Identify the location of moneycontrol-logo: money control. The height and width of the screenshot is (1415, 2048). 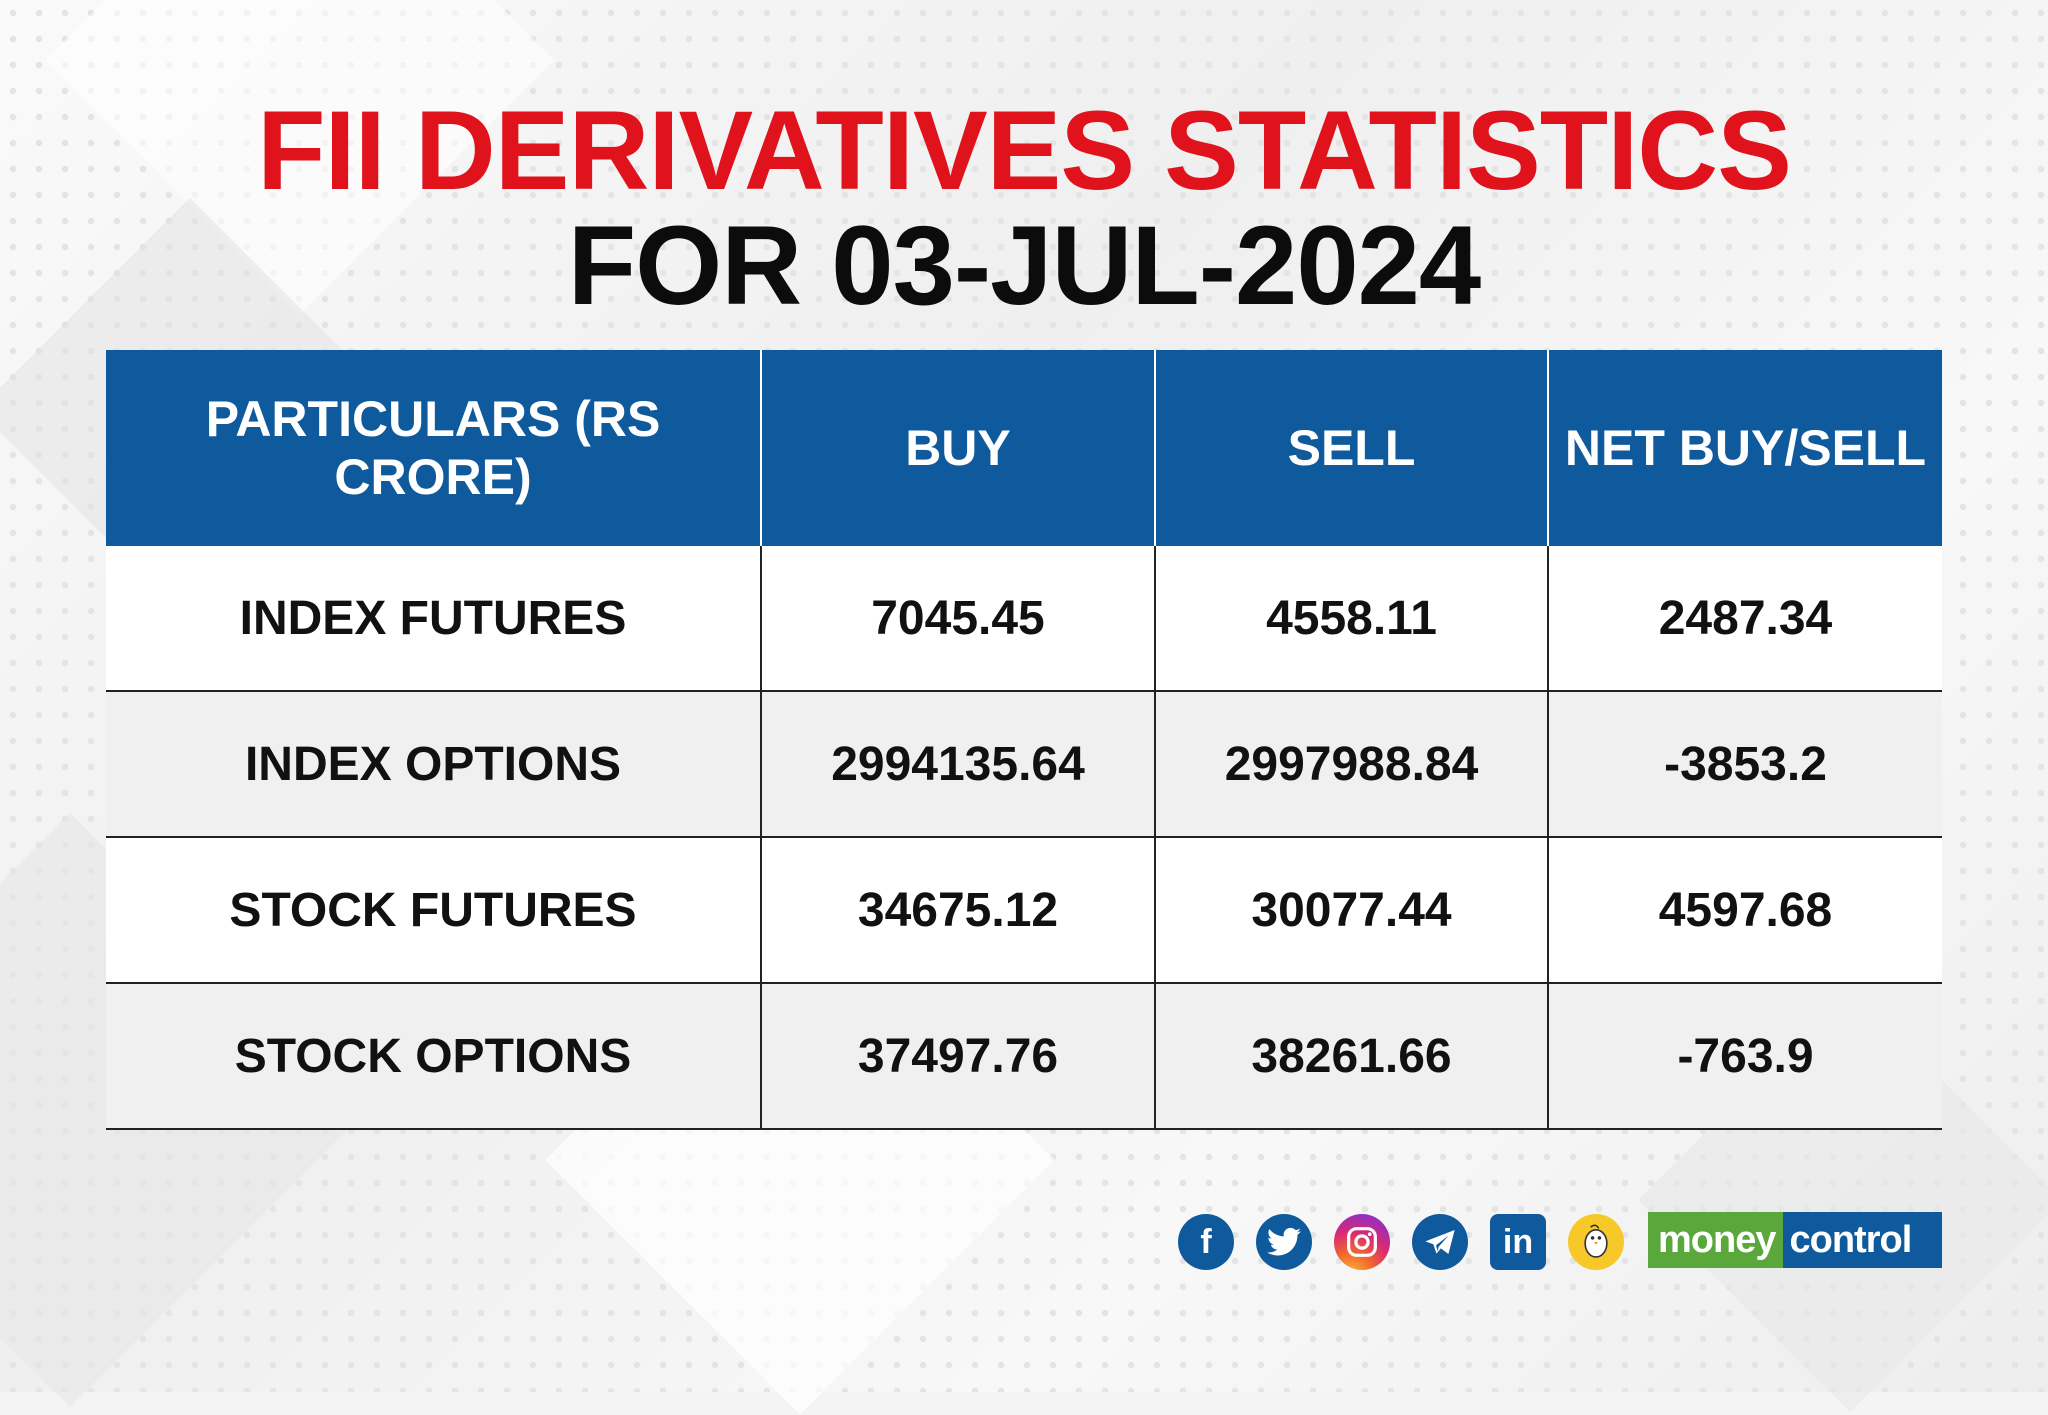
(1795, 1240).